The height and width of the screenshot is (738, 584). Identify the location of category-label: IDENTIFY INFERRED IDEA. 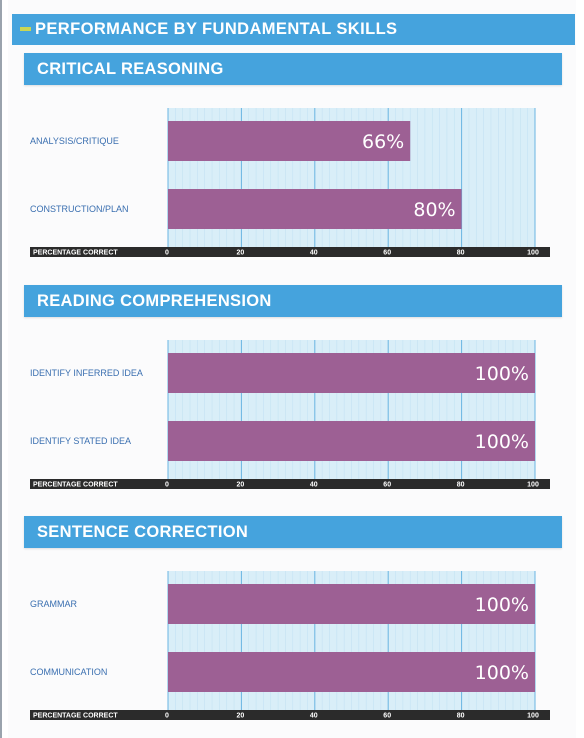
(86, 373).